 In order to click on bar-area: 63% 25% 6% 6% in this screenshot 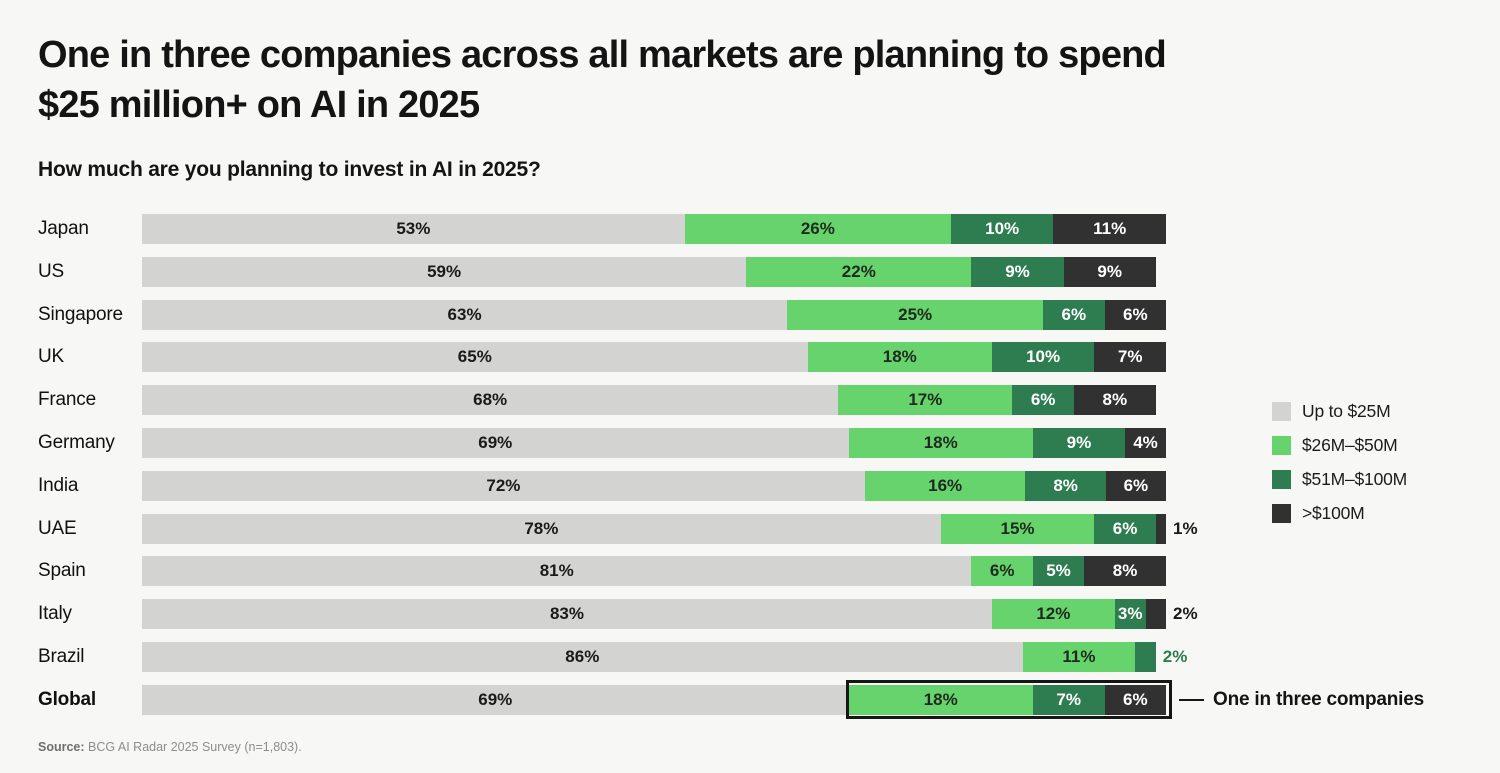, I will do `click(654, 314)`.